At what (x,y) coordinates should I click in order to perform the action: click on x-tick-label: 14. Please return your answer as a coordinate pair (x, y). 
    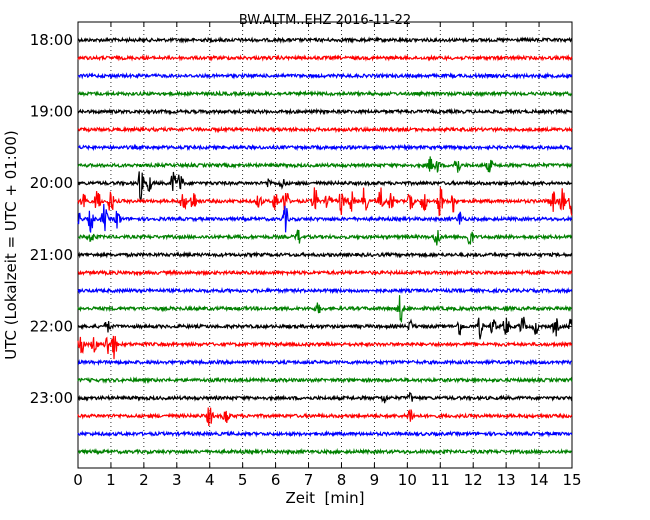
    Looking at the image, I should click on (539, 480).